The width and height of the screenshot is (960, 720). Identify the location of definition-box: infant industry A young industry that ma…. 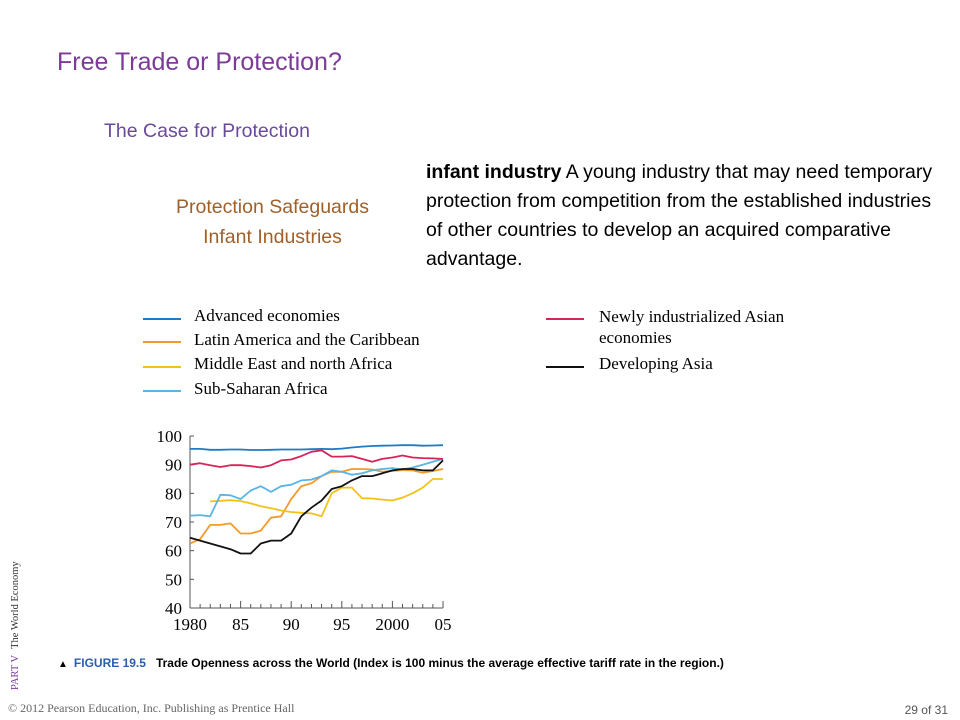
(688, 216).